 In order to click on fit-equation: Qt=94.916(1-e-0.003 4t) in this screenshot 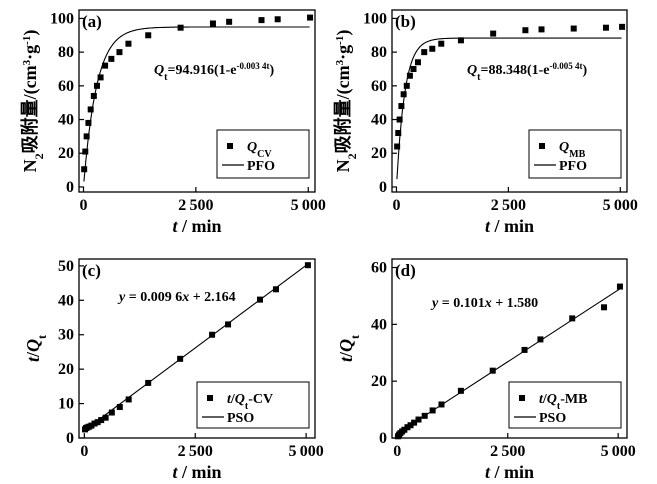, I will do `click(214, 72)`.